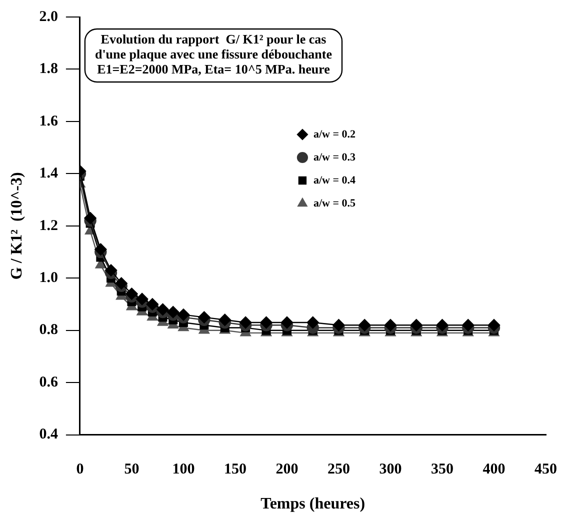 The image size is (571, 520). I want to click on y-tick-label: 0.8, so click(48, 330).